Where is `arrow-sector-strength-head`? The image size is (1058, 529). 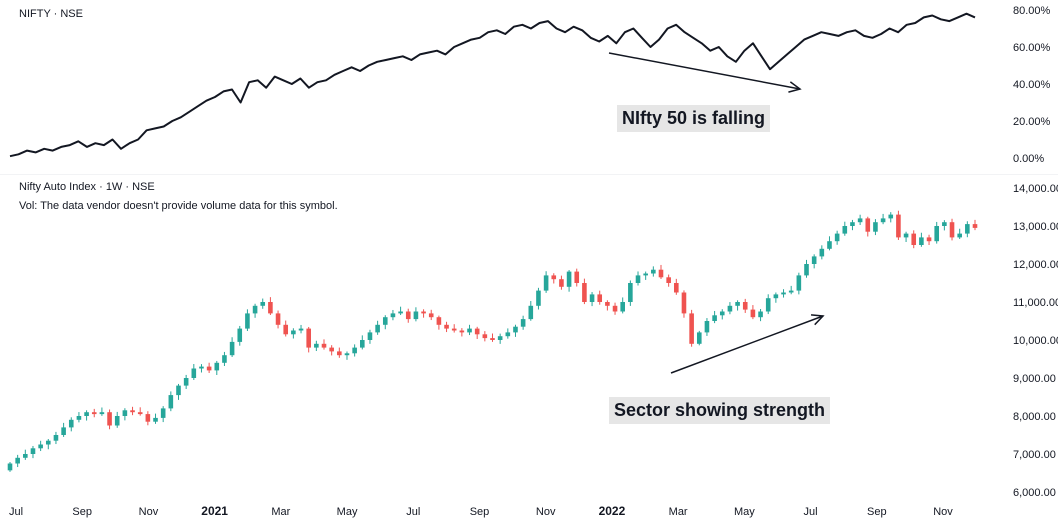 arrow-sector-strength-head is located at coordinates (817, 320).